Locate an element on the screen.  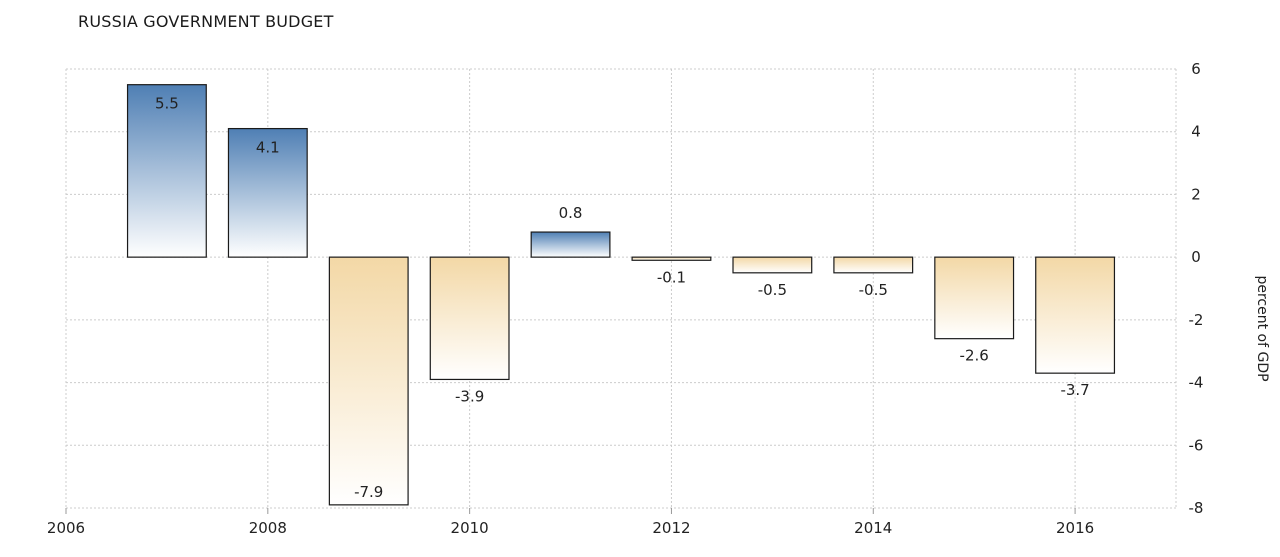
x-tick-label: 2006 is located at coordinates (66, 528).